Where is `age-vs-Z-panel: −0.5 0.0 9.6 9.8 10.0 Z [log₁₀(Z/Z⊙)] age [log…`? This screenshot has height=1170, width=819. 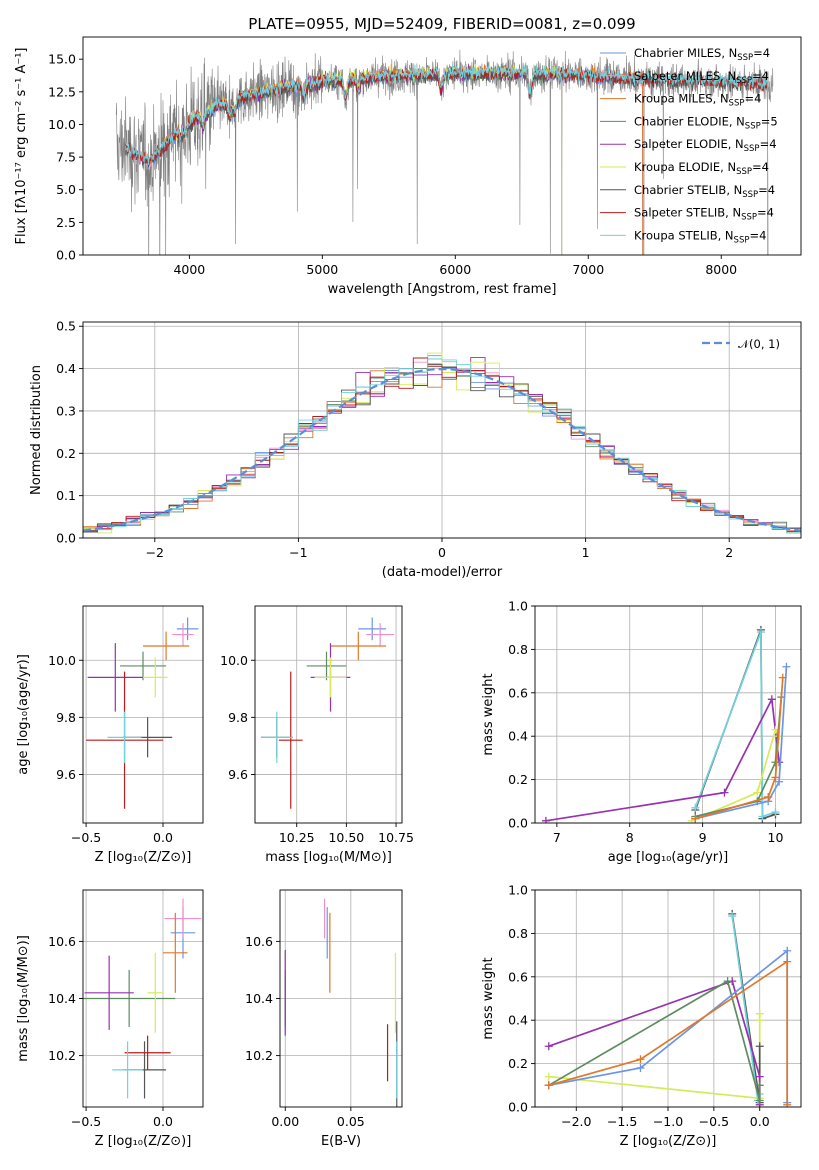
age-vs-Z-panel: −0.5 0.0 9.6 9.8 10.0 Z [log₁₀(Z/Z⊙)] age [log… is located at coordinates (110, 735).